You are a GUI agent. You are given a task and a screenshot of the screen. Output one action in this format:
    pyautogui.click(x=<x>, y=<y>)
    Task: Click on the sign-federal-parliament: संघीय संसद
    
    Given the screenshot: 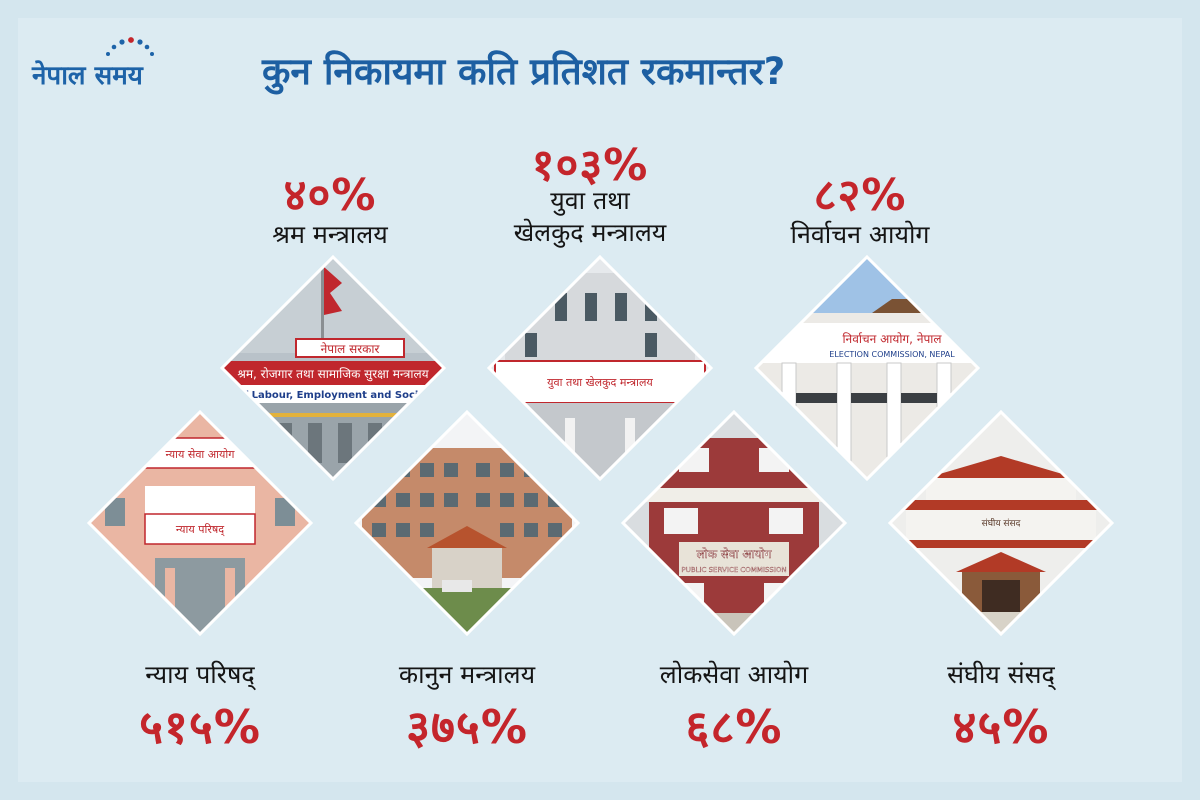 What is the action you would take?
    pyautogui.click(x=1001, y=523)
    